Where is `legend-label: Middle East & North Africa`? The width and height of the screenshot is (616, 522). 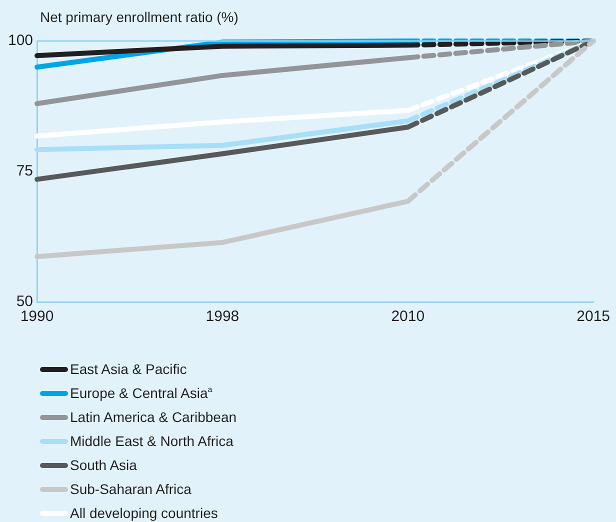
legend-label: Middle East & North Africa is located at coordinates (152, 441).